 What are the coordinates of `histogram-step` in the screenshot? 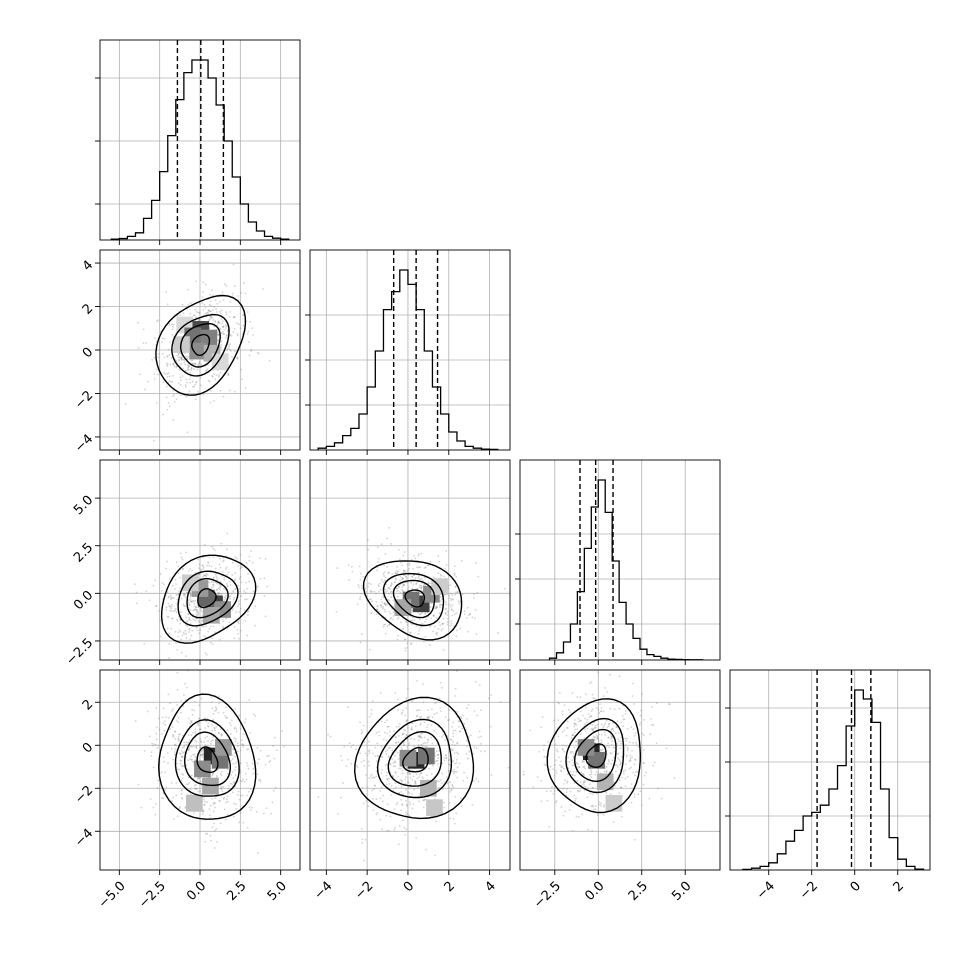 It's located at (408, 359).